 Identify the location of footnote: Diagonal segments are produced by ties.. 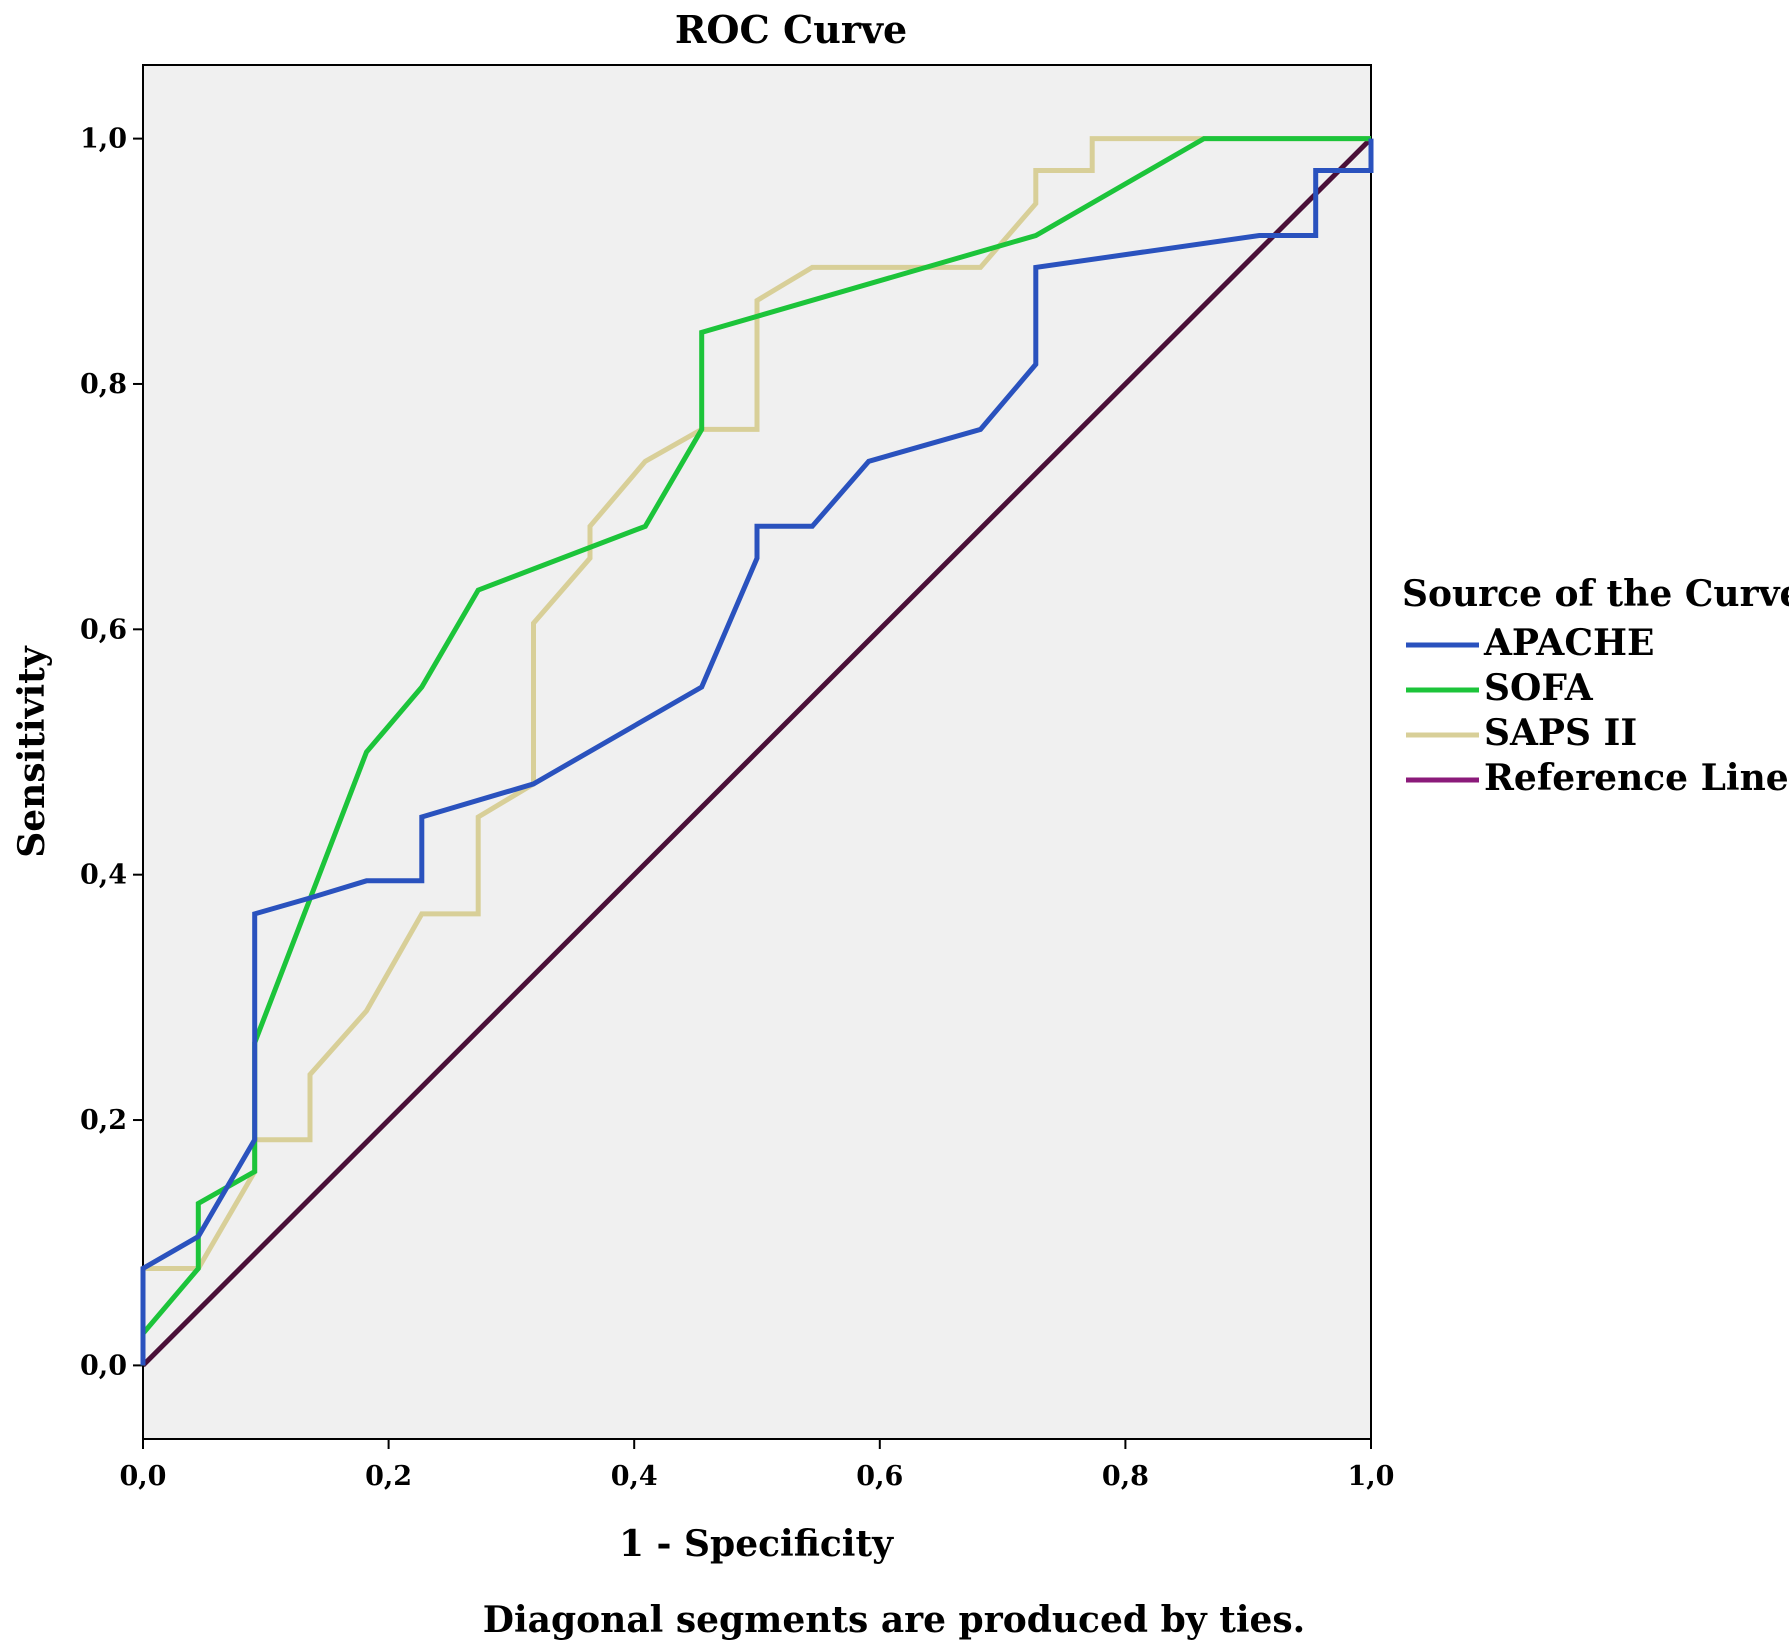
(894, 1620).